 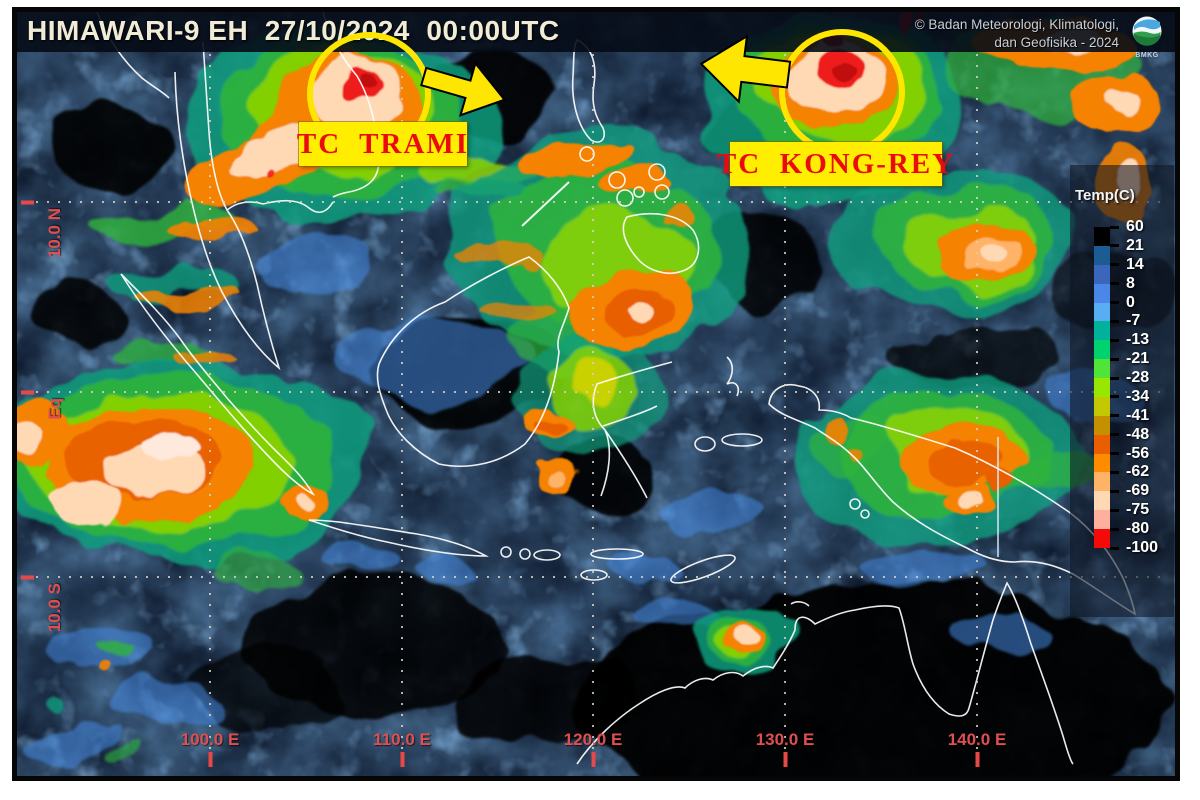 I want to click on lat-label-2: 10.0 S, so click(x=54, y=608).